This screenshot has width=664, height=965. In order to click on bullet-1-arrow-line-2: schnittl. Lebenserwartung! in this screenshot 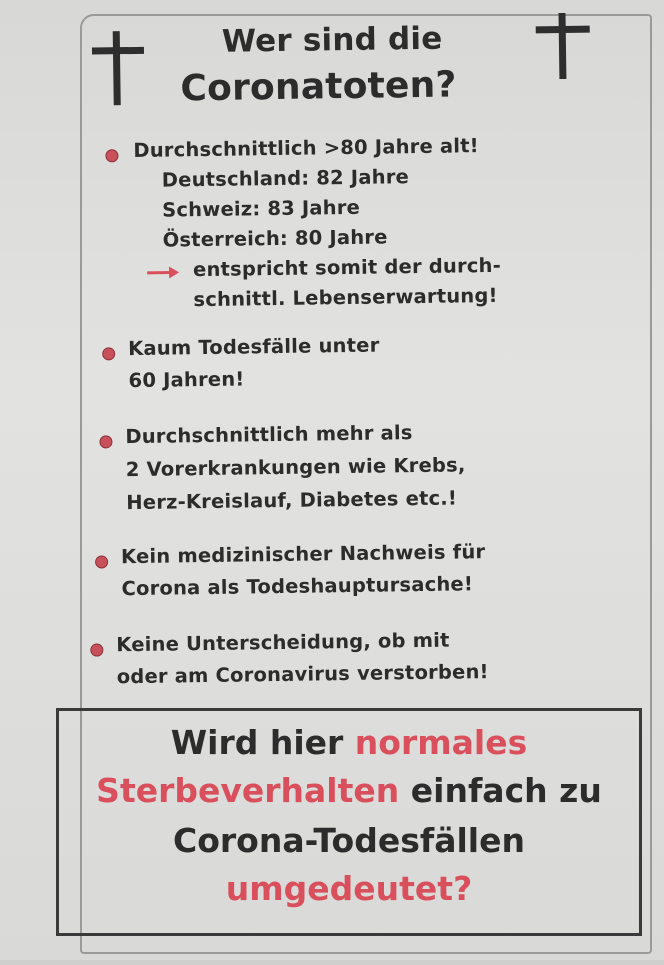, I will do `click(345, 297)`.